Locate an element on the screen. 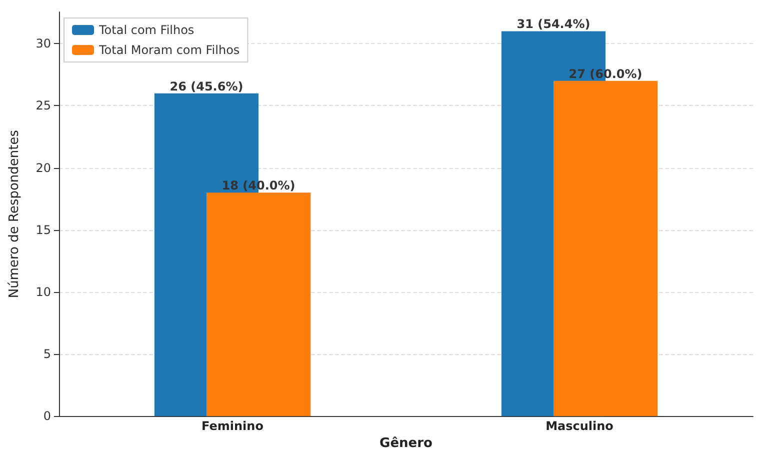 The width and height of the screenshot is (763, 455). y-tick-label: 5 is located at coordinates (47, 354).